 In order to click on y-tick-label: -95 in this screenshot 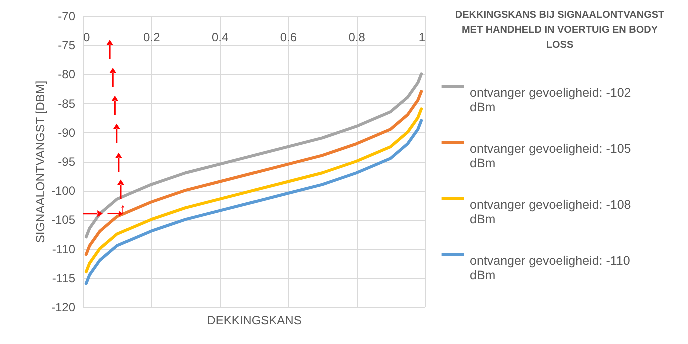, I will do `click(67, 162)`.